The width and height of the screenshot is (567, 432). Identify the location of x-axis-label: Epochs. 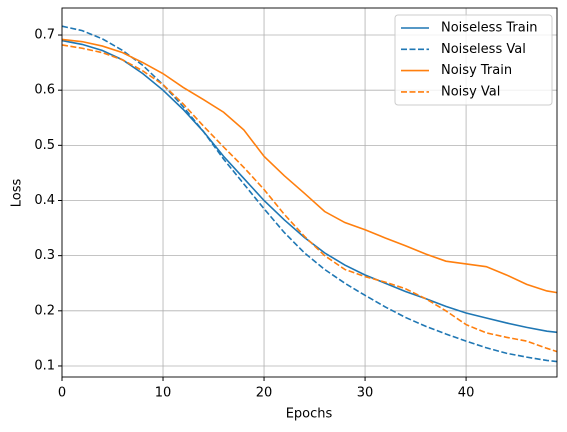
(309, 414).